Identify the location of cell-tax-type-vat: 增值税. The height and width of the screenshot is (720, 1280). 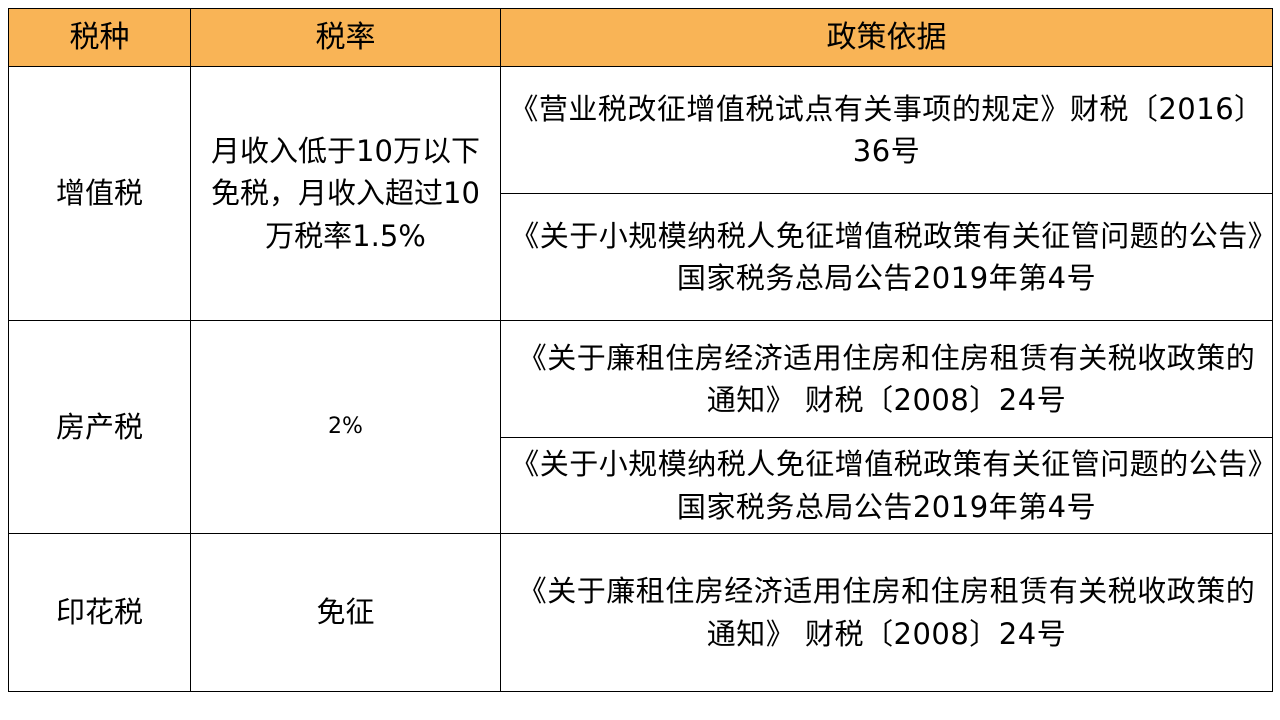
(99, 193).